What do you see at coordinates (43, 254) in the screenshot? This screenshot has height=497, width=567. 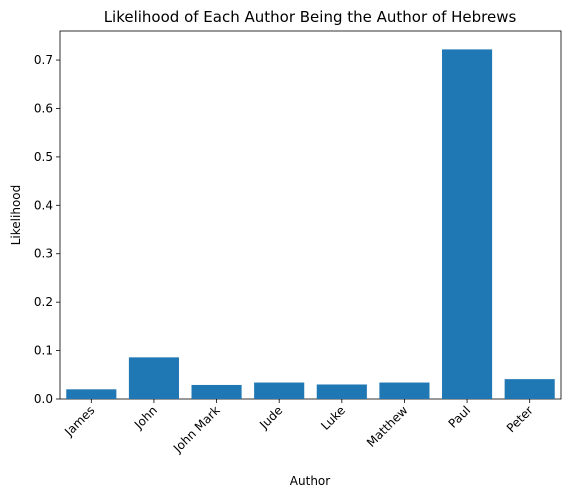 I see `y-tick-label: 0.3` at bounding box center [43, 254].